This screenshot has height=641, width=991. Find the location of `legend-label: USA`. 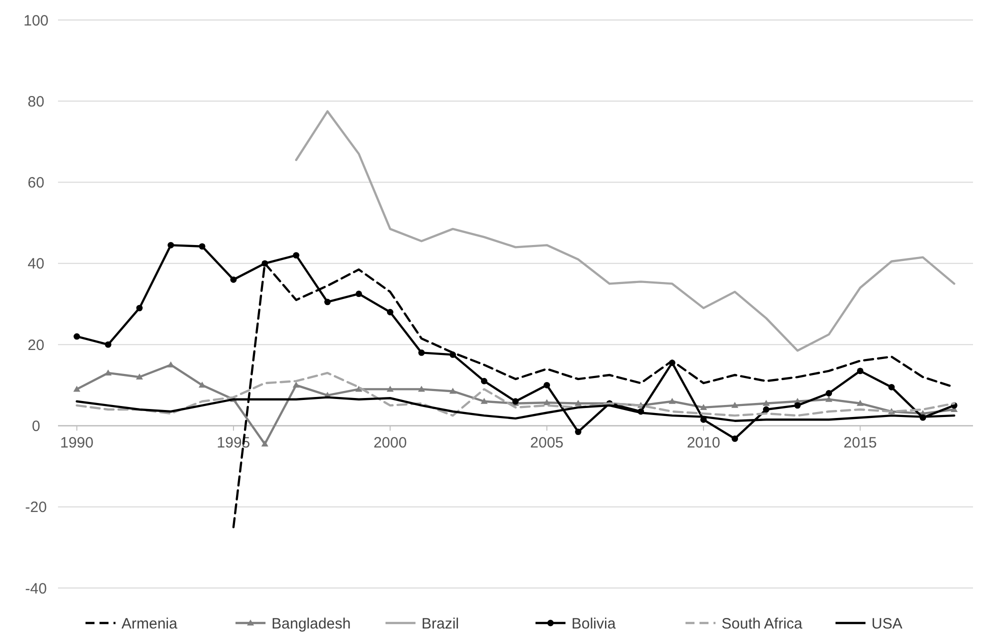

legend-label: USA is located at coordinates (887, 623).